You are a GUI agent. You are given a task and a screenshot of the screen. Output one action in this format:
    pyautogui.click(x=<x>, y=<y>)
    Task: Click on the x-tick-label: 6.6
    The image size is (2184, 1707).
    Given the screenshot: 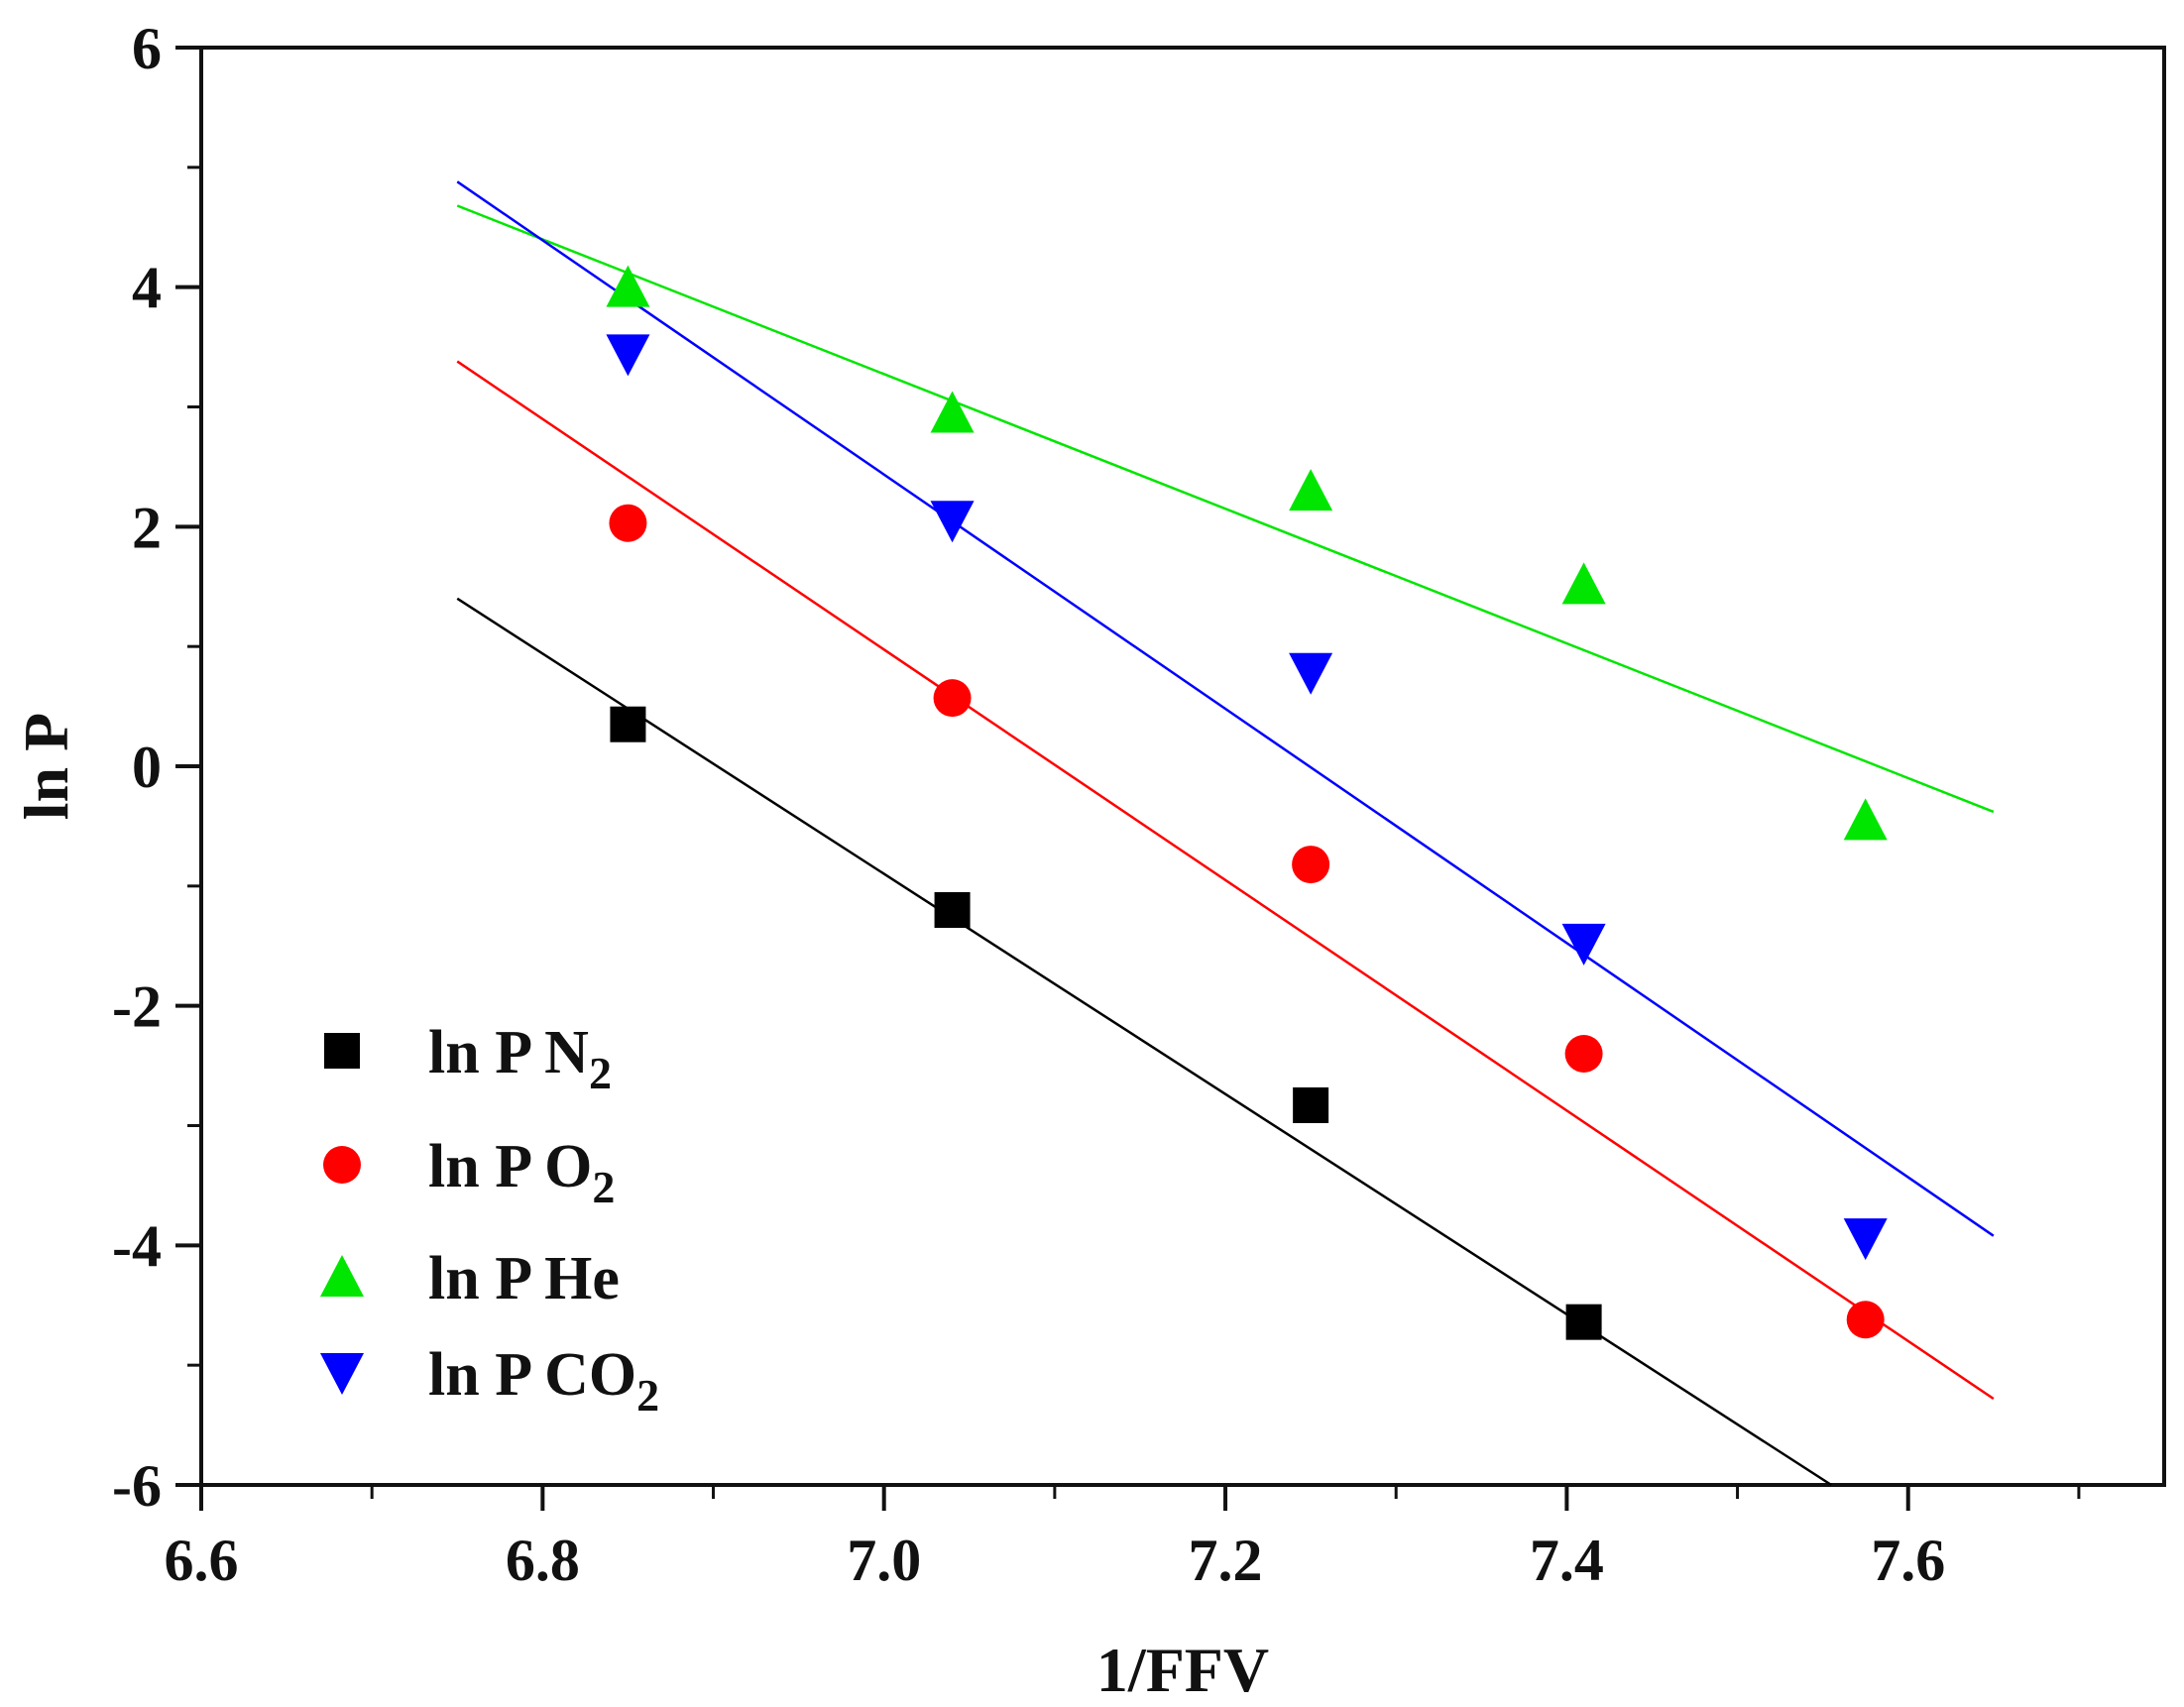 What is the action you would take?
    pyautogui.click(x=202, y=1560)
    